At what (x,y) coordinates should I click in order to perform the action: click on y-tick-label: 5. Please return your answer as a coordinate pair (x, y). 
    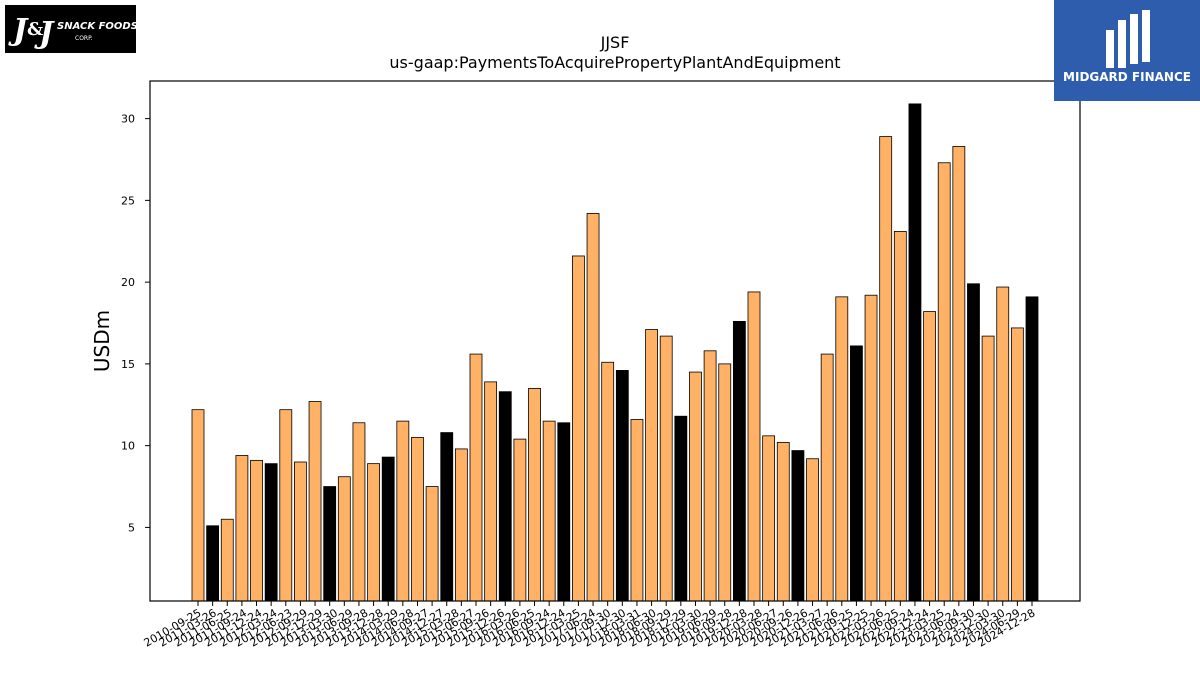
    Looking at the image, I should click on (131, 527).